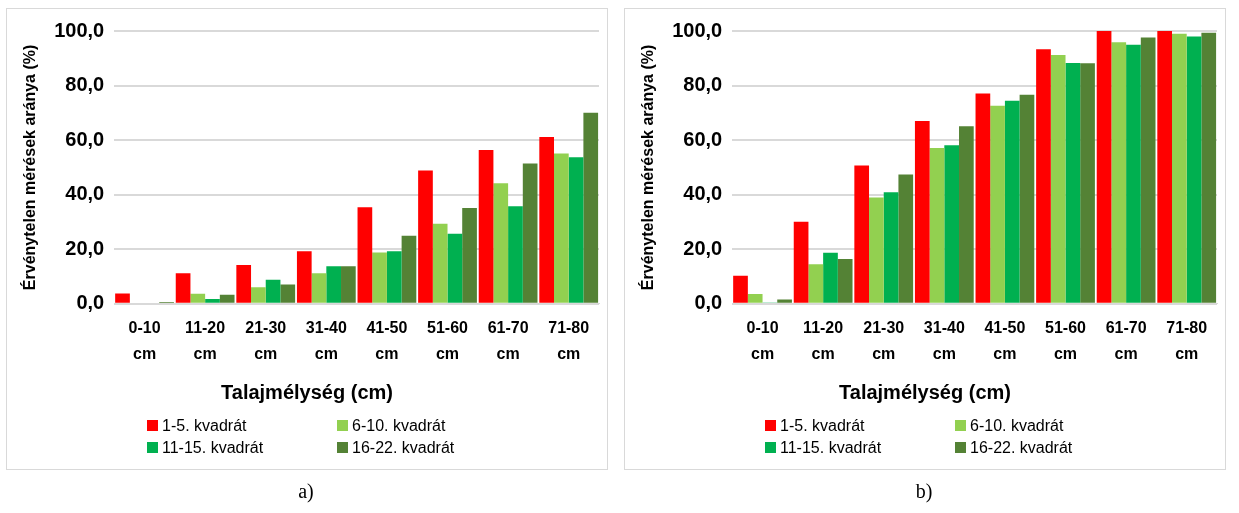 The height and width of the screenshot is (513, 1239). Describe the element at coordinates (306, 491) in the screenshot. I see `text: a)` at that location.